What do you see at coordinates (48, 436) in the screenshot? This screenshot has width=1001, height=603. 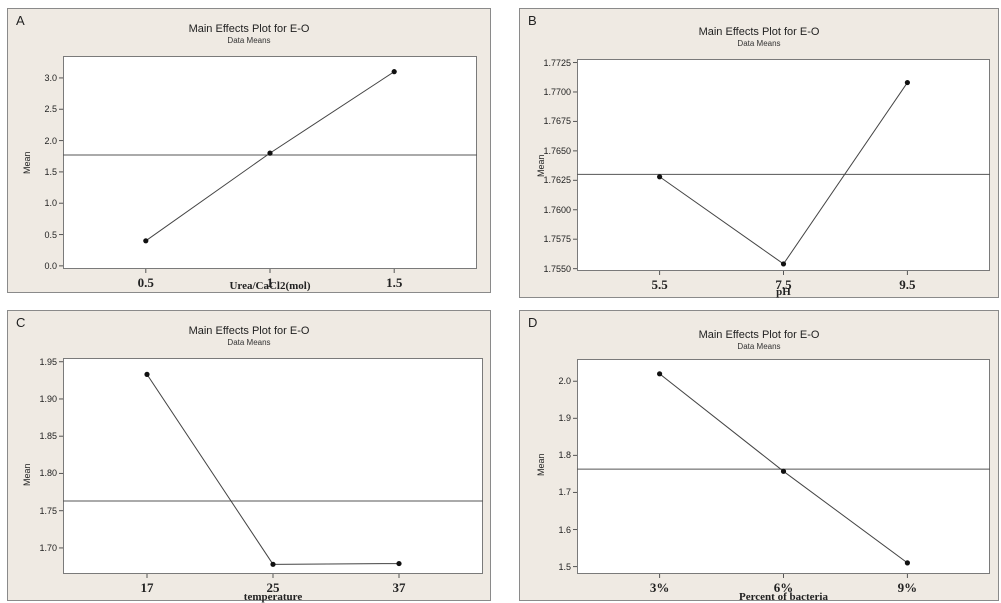 I see `y-tick-label-c: 1.85` at bounding box center [48, 436].